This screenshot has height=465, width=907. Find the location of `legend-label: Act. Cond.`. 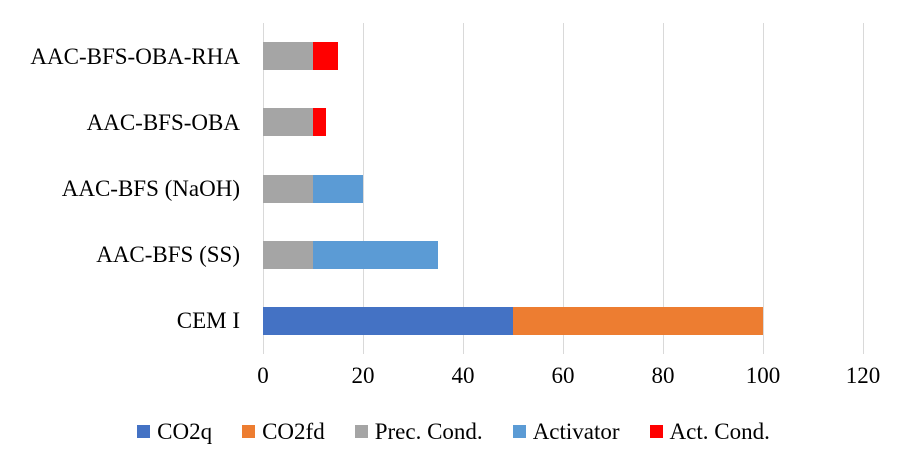

legend-label: Act. Cond. is located at coordinates (719, 431).